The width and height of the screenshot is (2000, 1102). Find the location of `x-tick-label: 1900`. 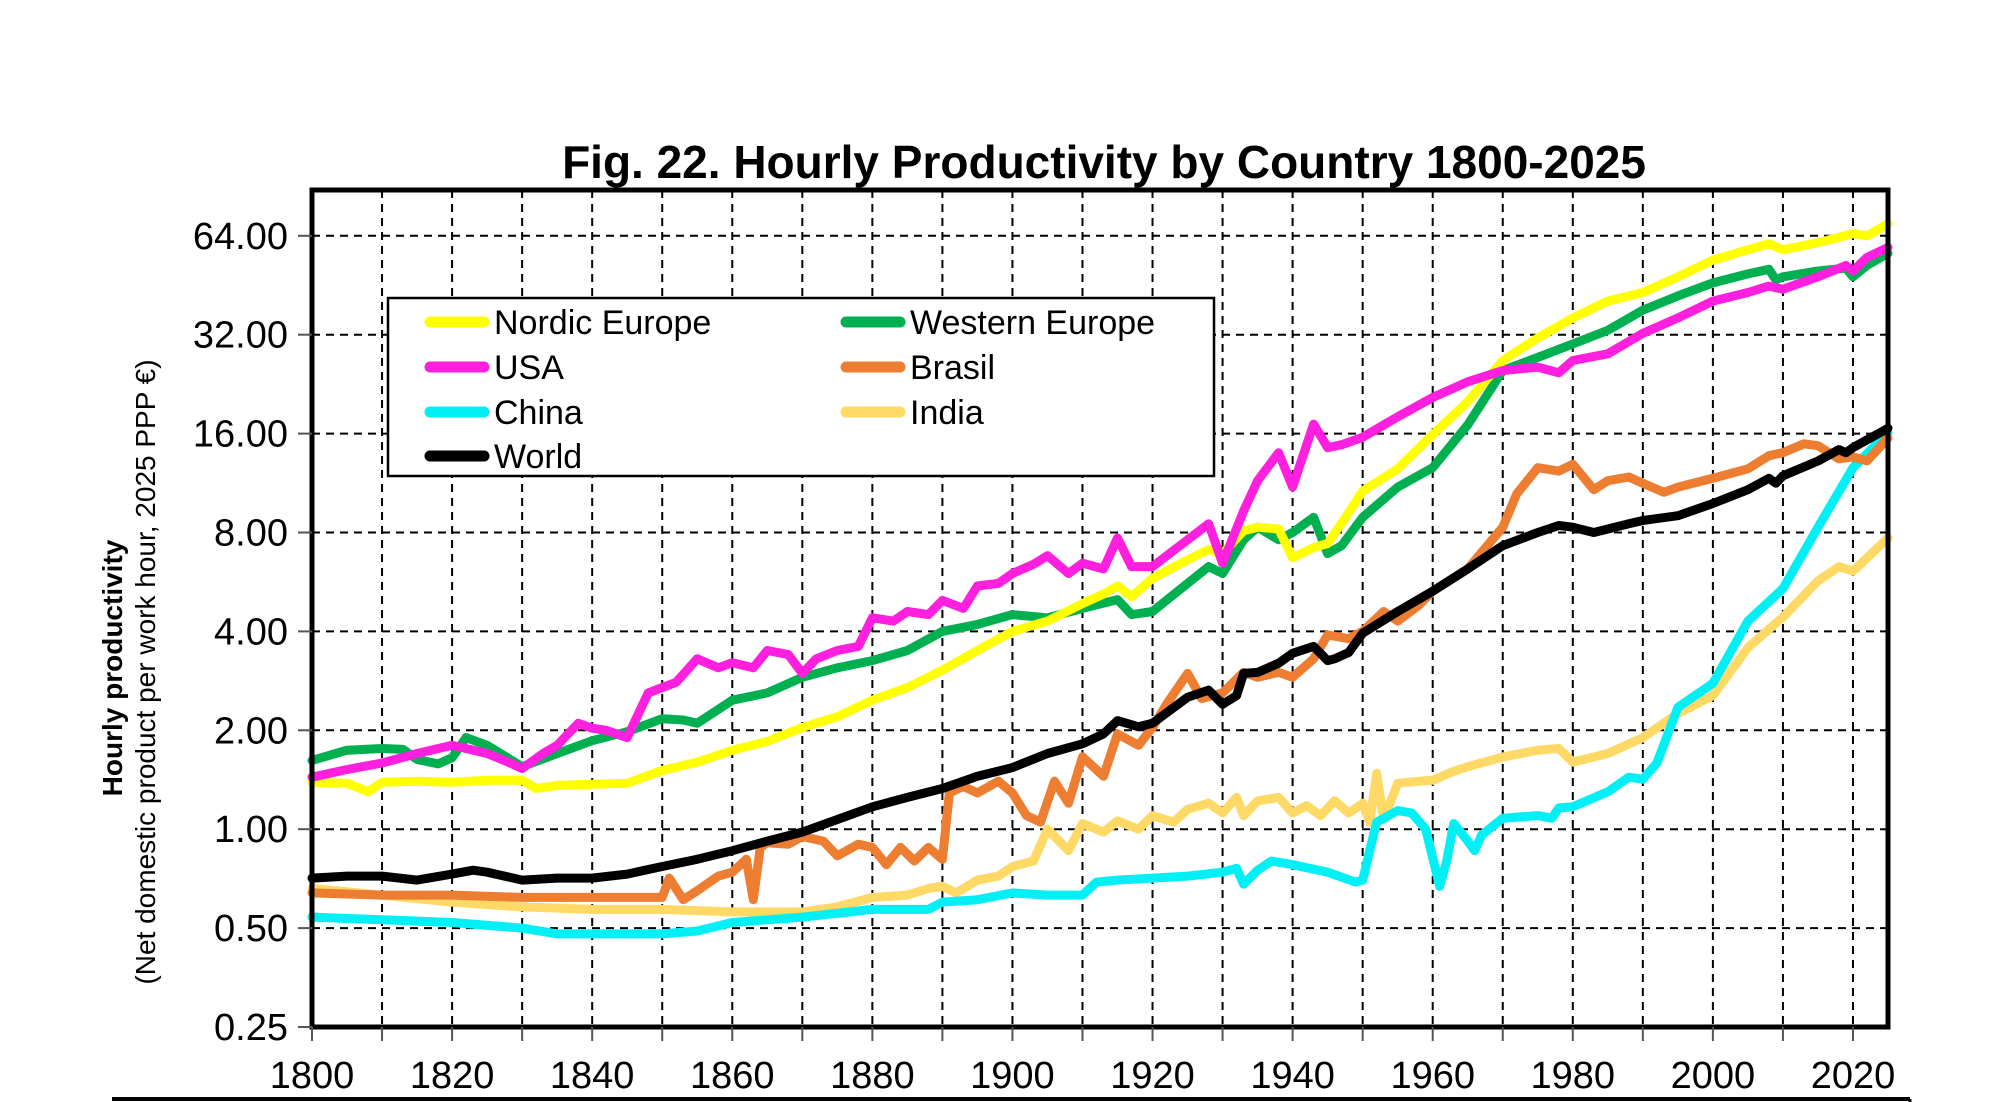

x-tick-label: 1900 is located at coordinates (1012, 1076).